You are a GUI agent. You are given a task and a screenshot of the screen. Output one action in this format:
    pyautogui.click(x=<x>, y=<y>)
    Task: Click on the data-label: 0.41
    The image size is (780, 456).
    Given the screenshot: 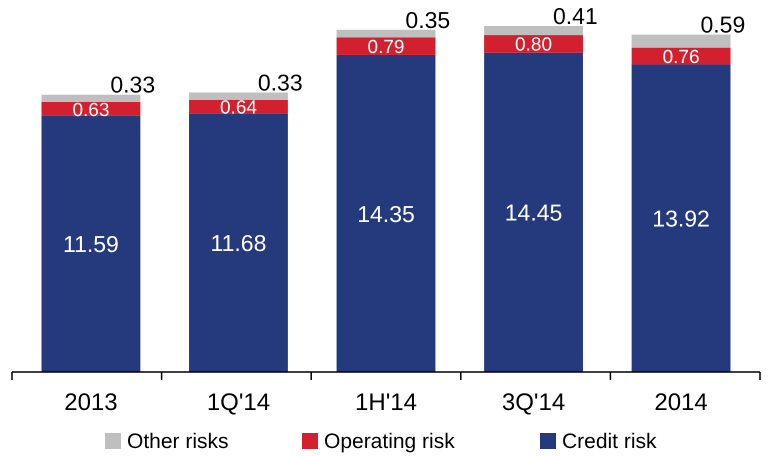 What is the action you would take?
    pyautogui.click(x=575, y=16)
    